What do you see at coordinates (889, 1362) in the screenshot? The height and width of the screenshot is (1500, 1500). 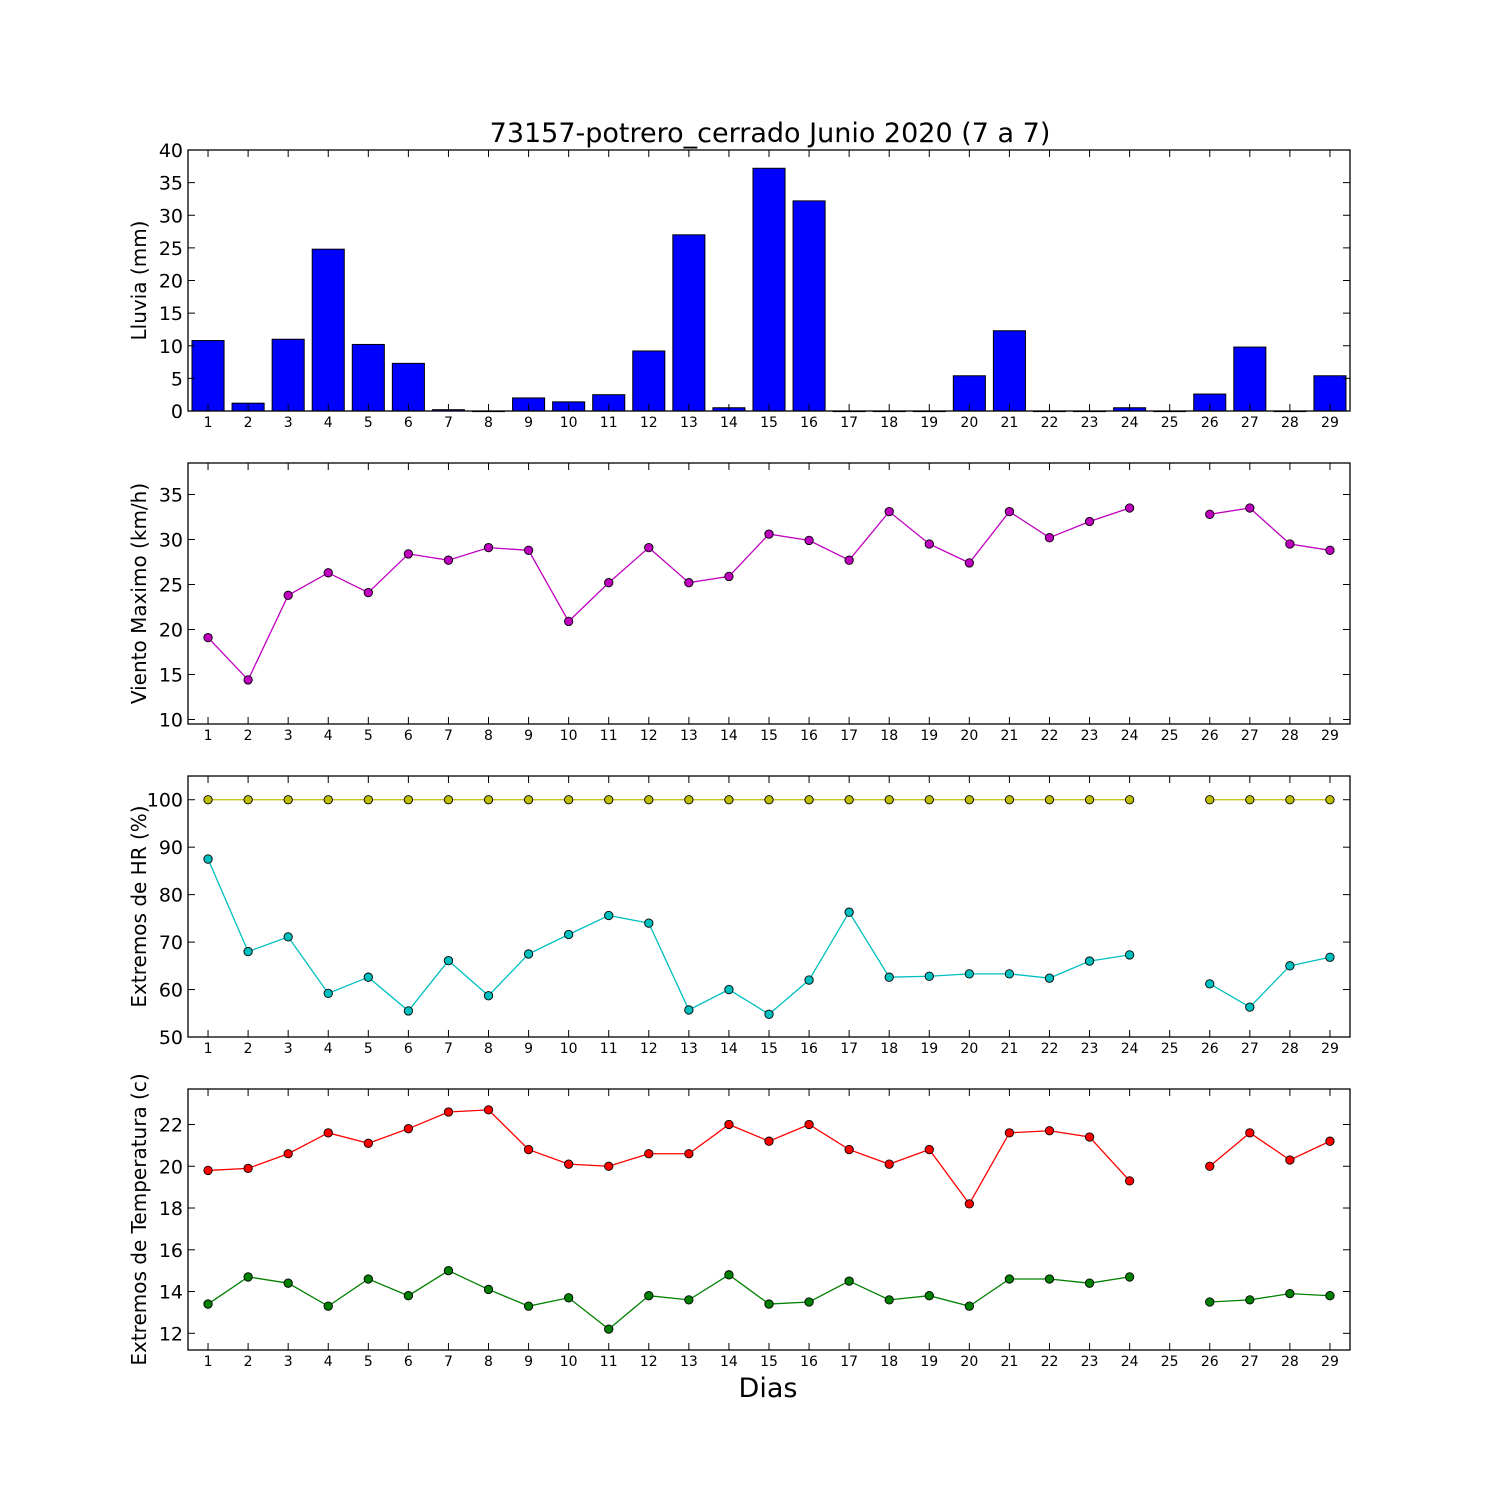 I see `x-tick-label: 18` at bounding box center [889, 1362].